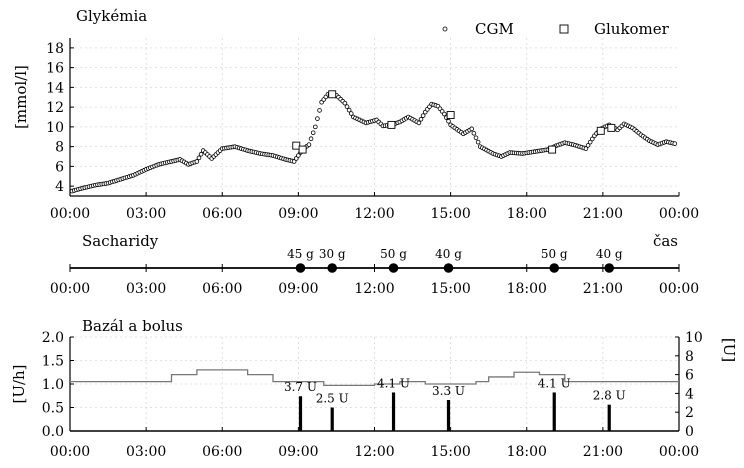  I want to click on legend-marker-cgm, so click(445, 29).